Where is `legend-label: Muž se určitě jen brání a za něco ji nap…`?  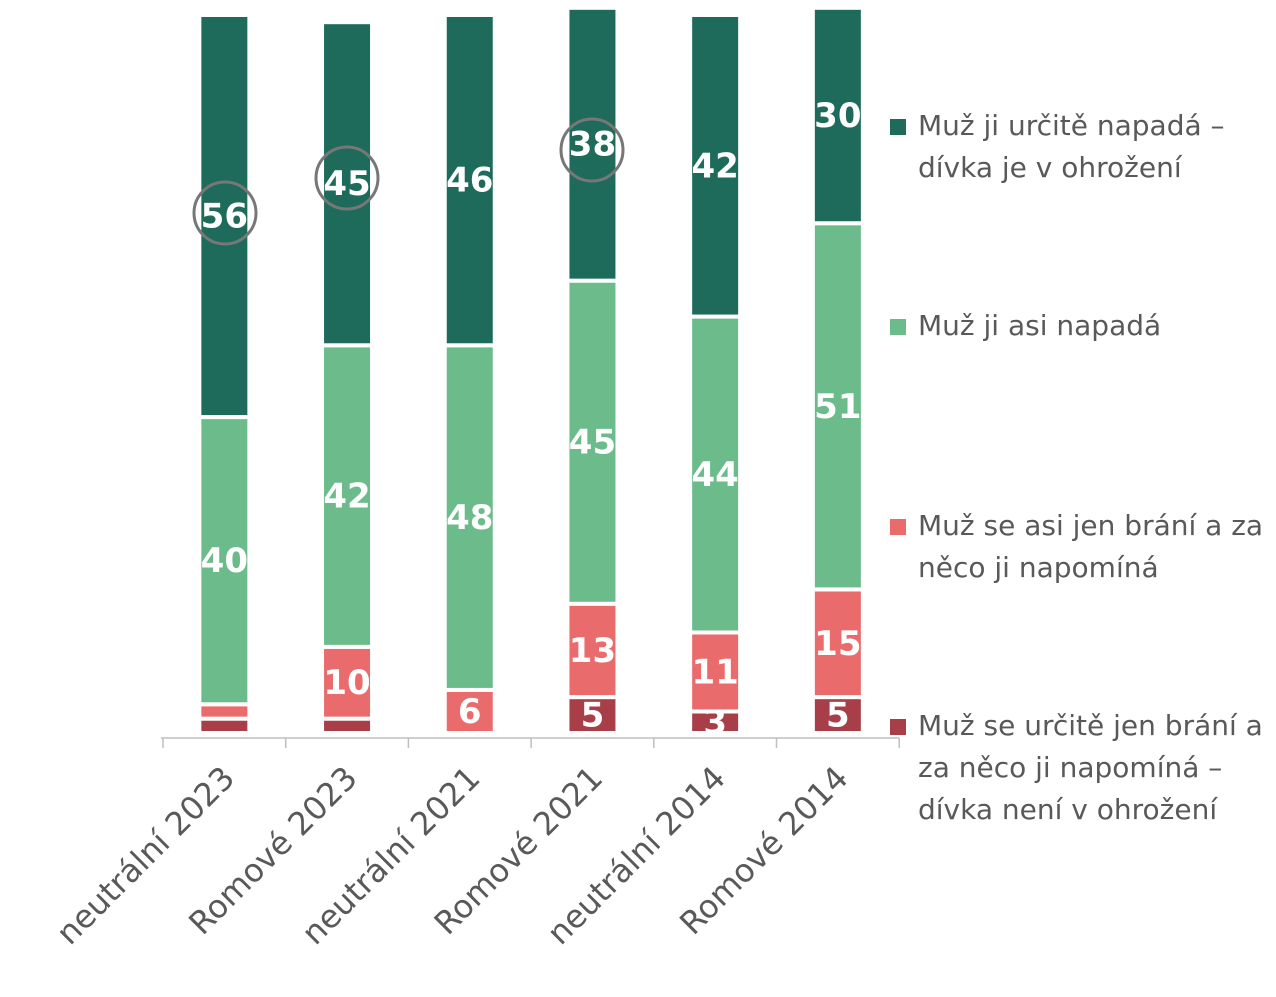 legend-label: Muž se určitě jen brání a za něco ji nap… is located at coordinates (1090, 767).